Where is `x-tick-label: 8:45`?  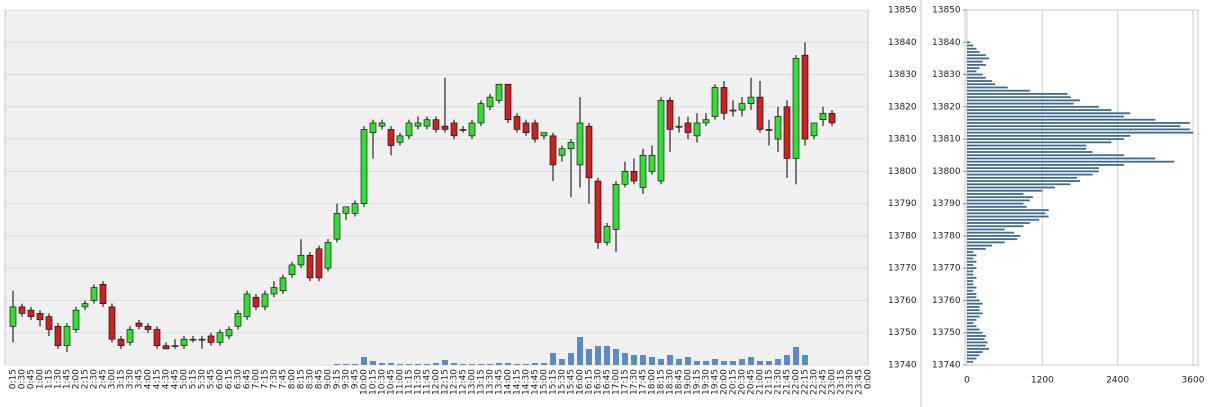
x-tick-label: 8:45 is located at coordinates (320, 379).